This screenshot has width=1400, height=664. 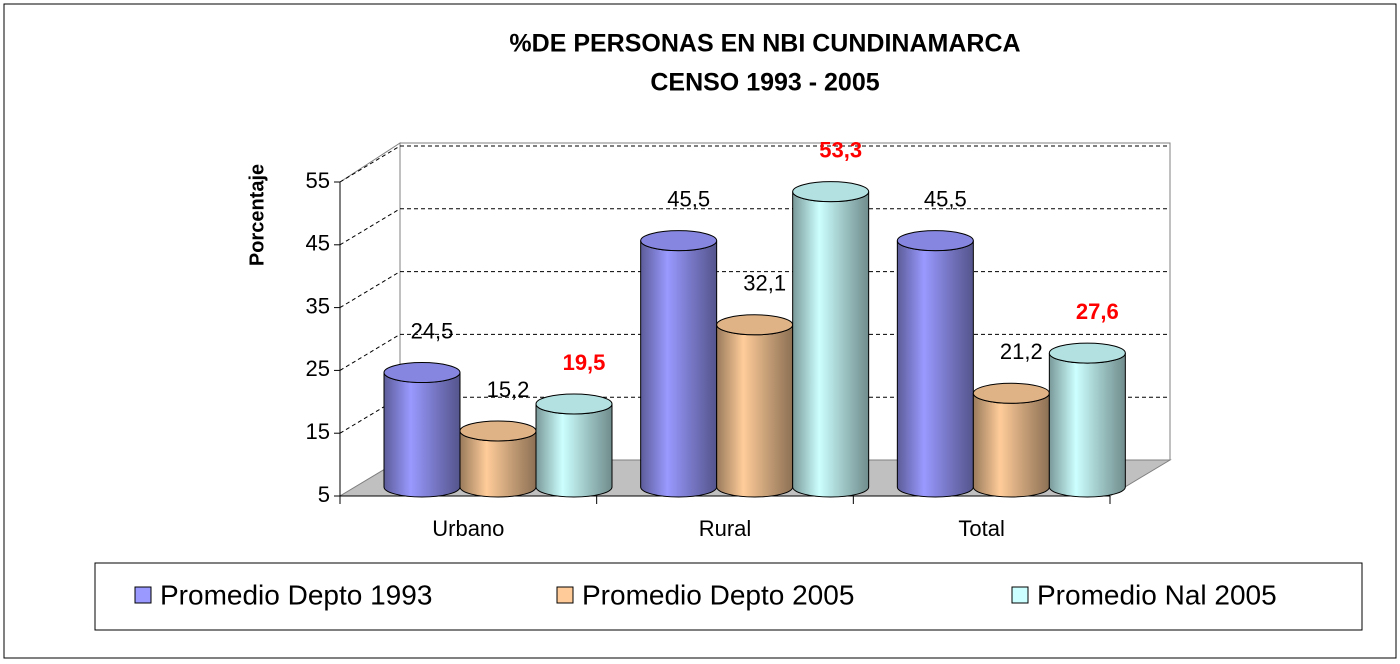 I want to click on legend-label: Promedio Nal 2005, so click(x=1157, y=594).